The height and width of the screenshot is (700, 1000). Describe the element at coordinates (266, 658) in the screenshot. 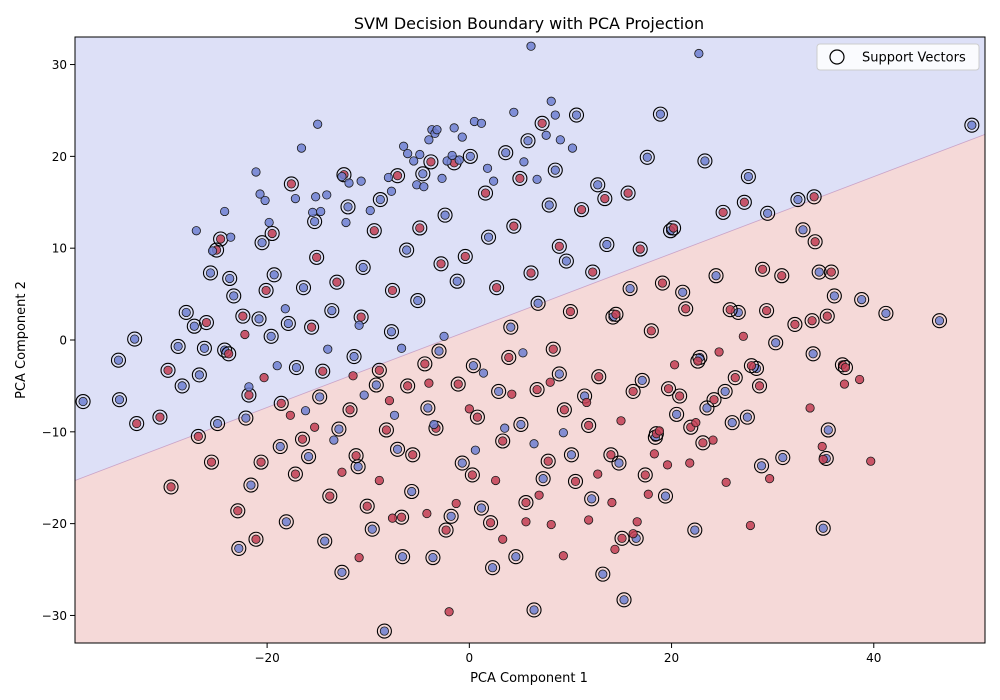

I see `x-tick-label: −20` at that location.